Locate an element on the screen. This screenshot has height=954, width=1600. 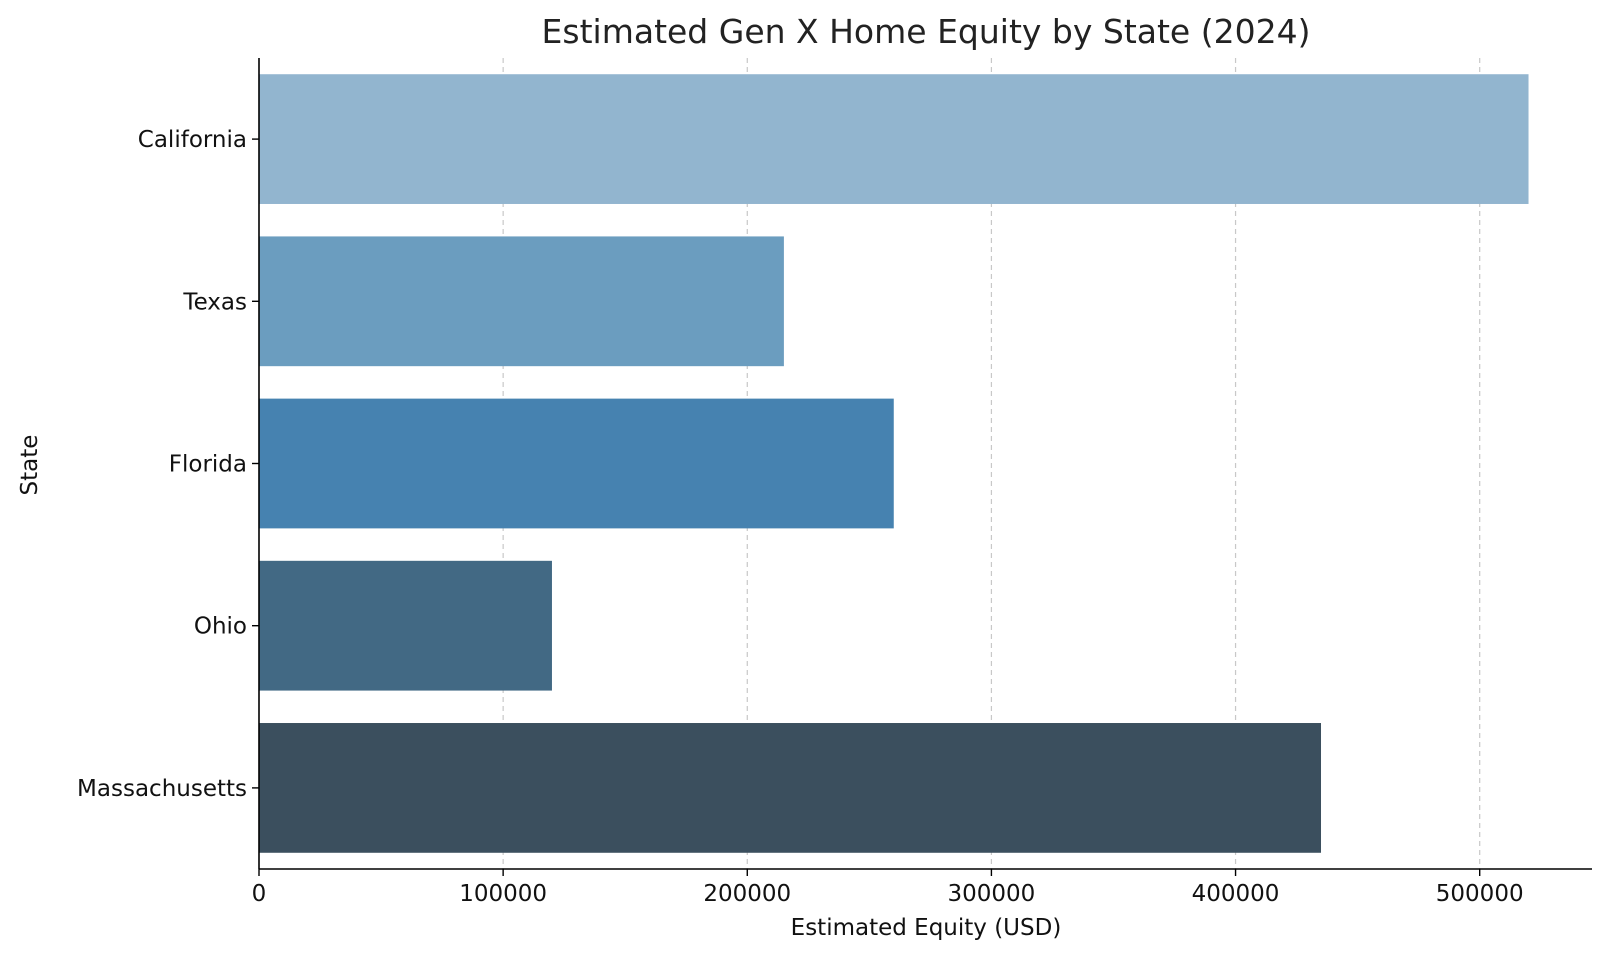
y-ticks: California Texas Florida Ohio Massachusetts is located at coordinates (168, 464).